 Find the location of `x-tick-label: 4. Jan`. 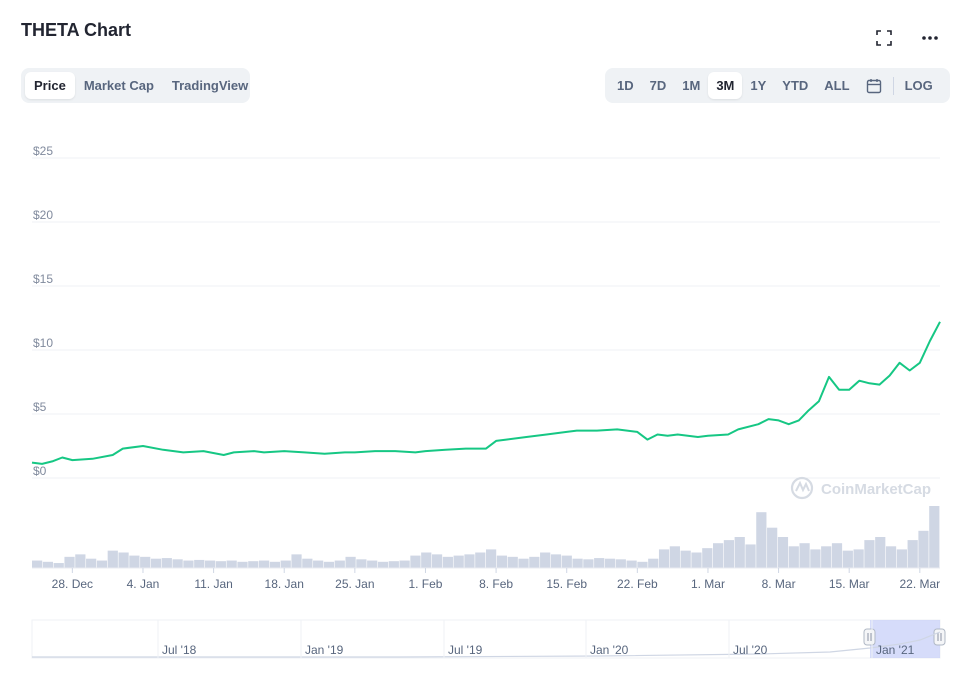

x-tick-label: 4. Jan is located at coordinates (143, 584).